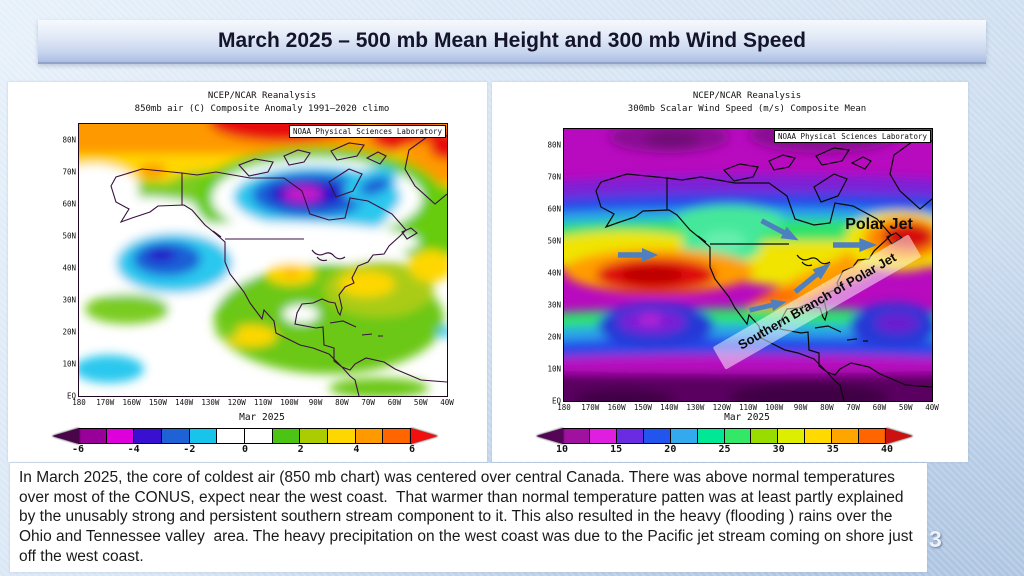 This screenshot has height=576, width=1024. Describe the element at coordinates (747, 417) in the screenshot. I see `right-period-label: Mar 2025` at that location.